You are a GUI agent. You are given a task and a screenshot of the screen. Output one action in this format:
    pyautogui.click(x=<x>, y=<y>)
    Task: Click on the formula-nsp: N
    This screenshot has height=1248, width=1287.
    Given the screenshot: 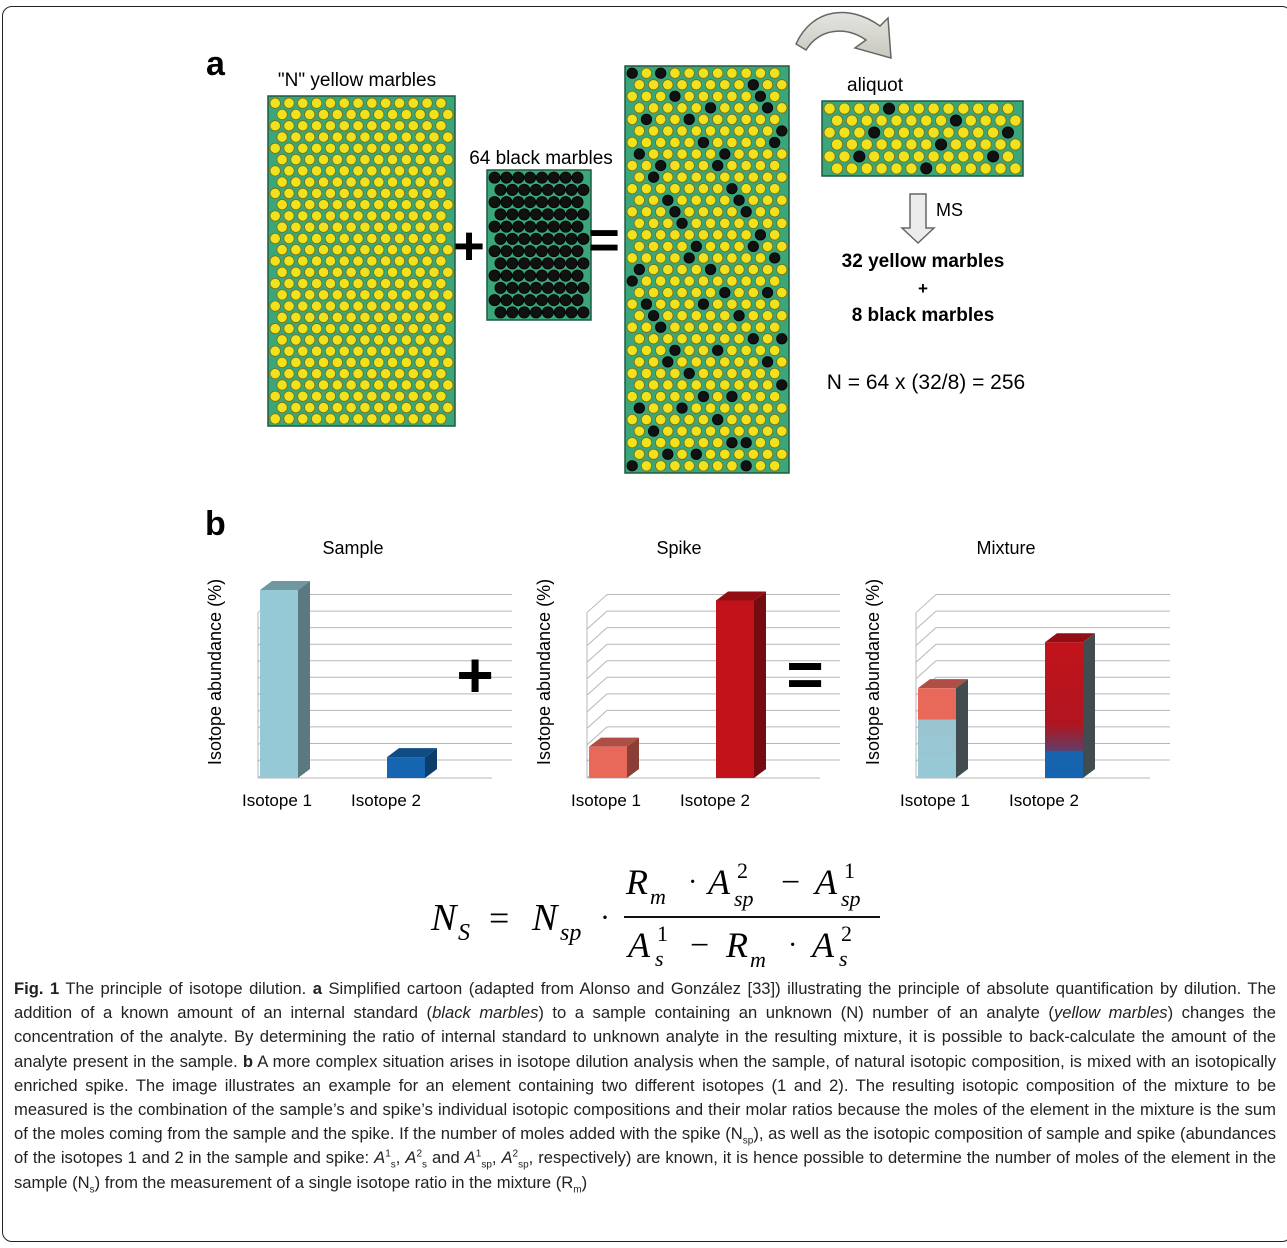 What is the action you would take?
    pyautogui.click(x=545, y=918)
    